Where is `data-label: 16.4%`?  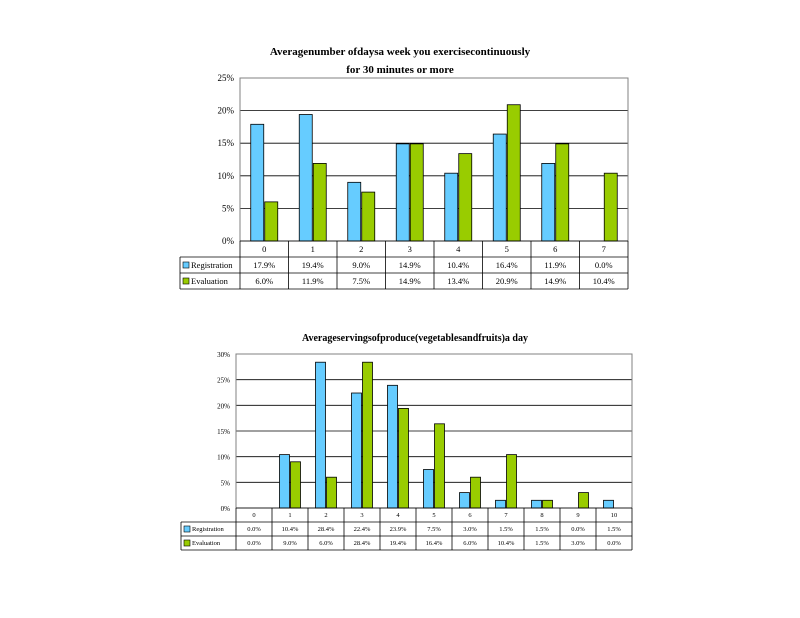
data-label: 16.4% is located at coordinates (434, 543).